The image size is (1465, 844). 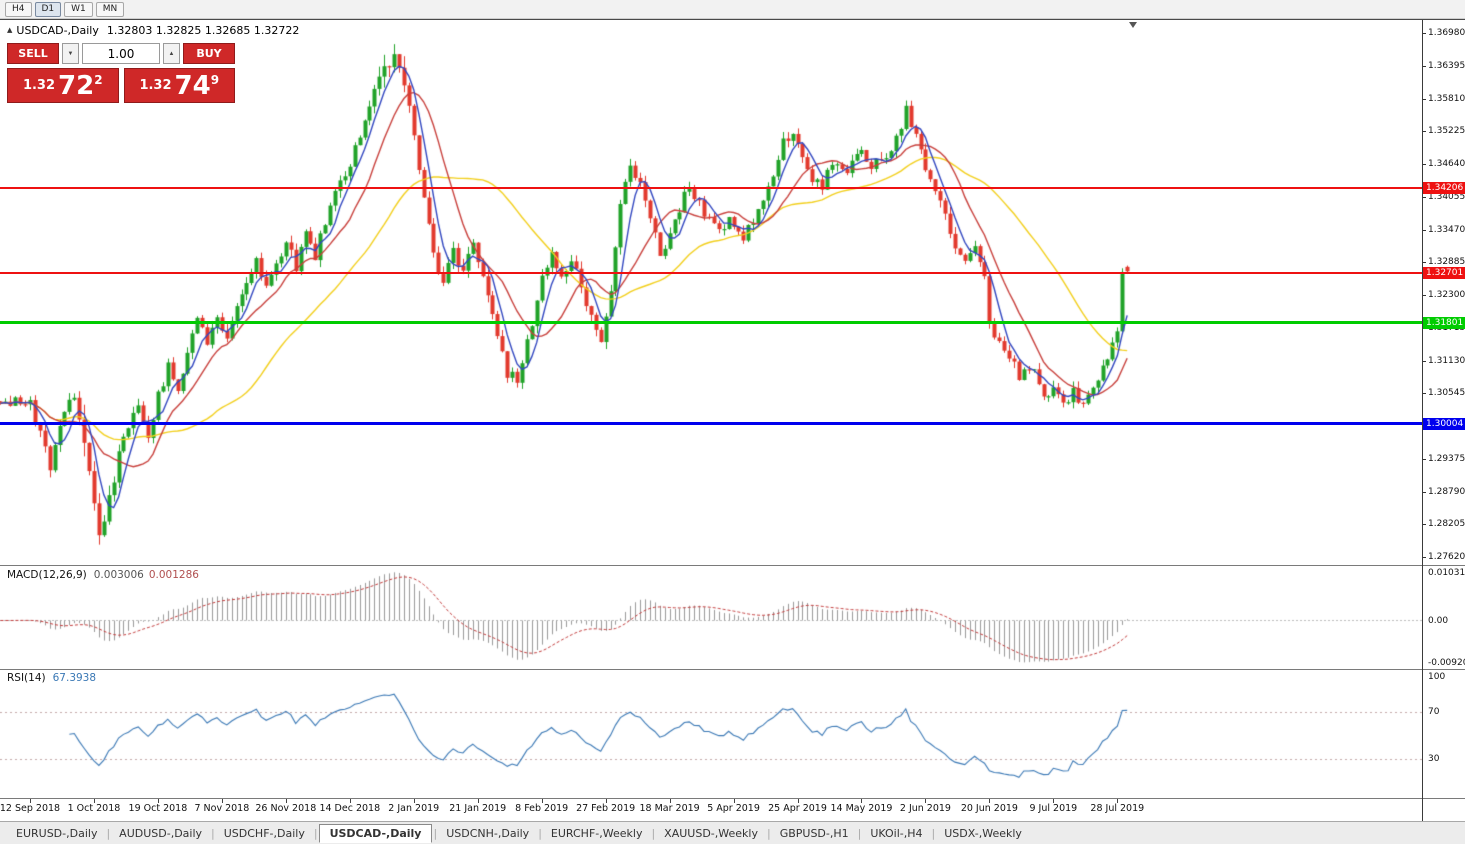 I want to click on chart-tab-eurusd-daily: EURUSD-,Daily, so click(x=57, y=833).